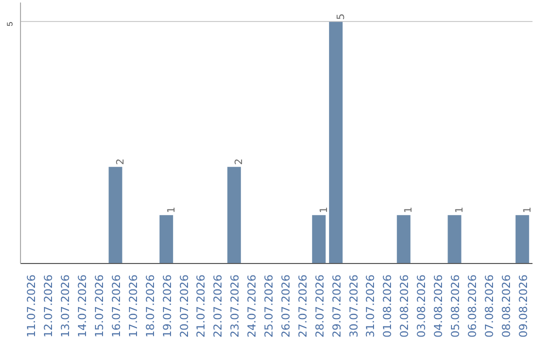 The width and height of the screenshot is (540, 340). Describe the element at coordinates (405, 306) in the screenshot. I see `x-tick-label: 02.08.2026` at that location.